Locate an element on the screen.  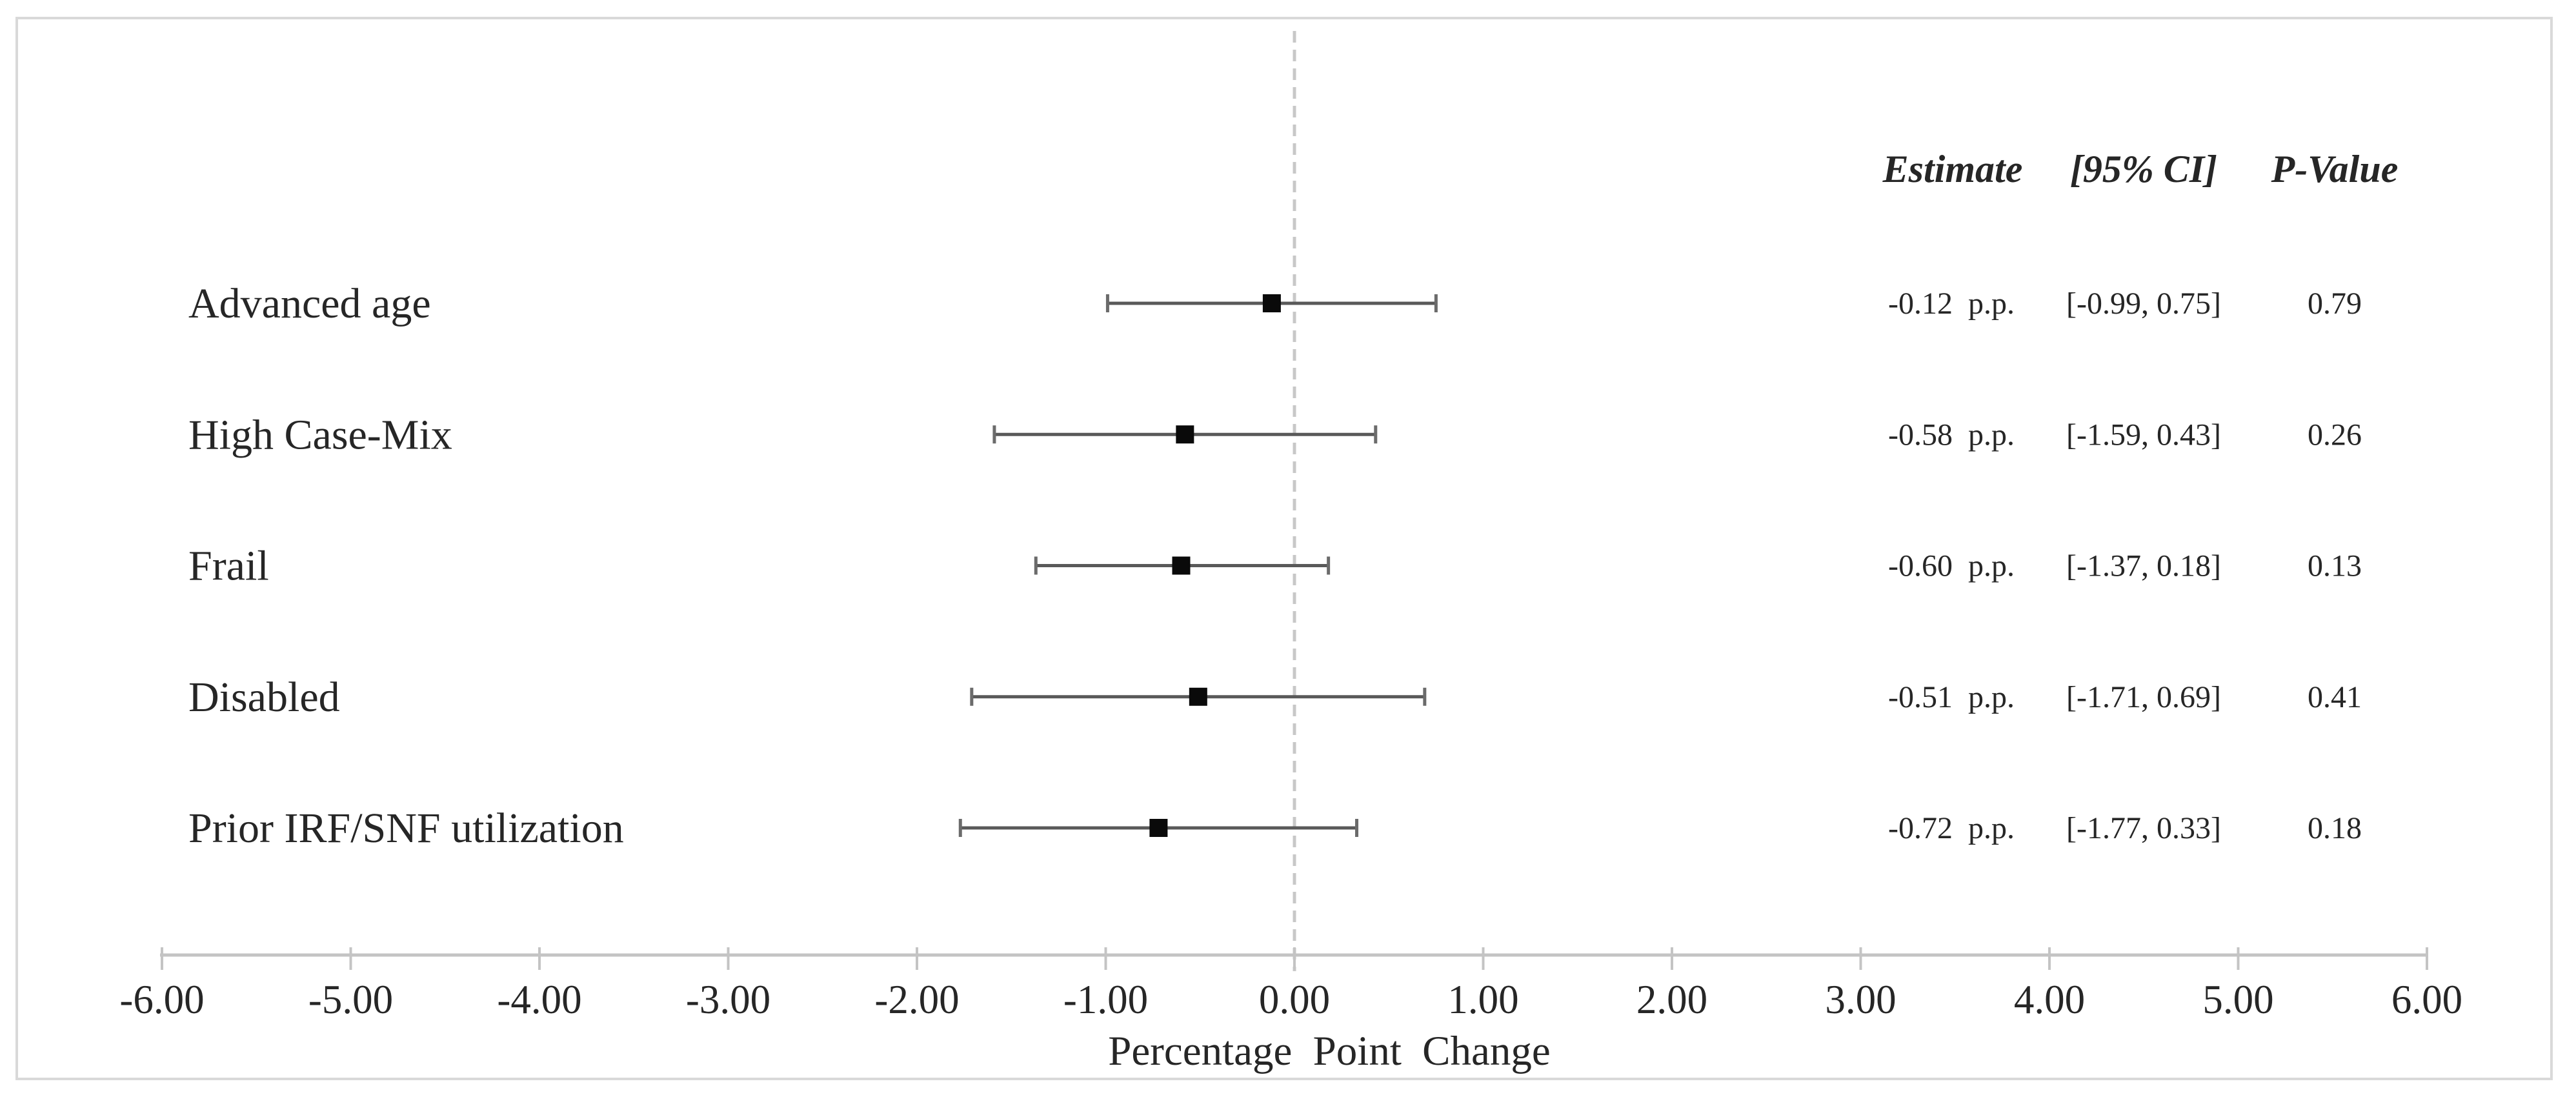
row-label: Frail is located at coordinates (228, 566).